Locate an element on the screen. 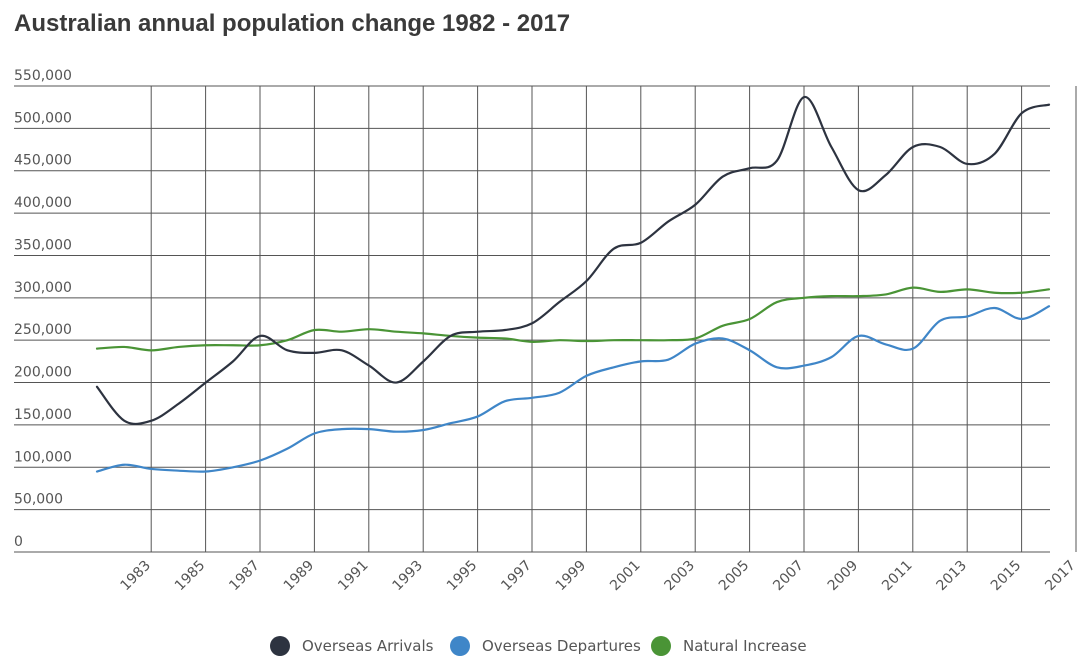 This screenshot has height=662, width=1080. y-tick-label: 150,000 is located at coordinates (43, 415).